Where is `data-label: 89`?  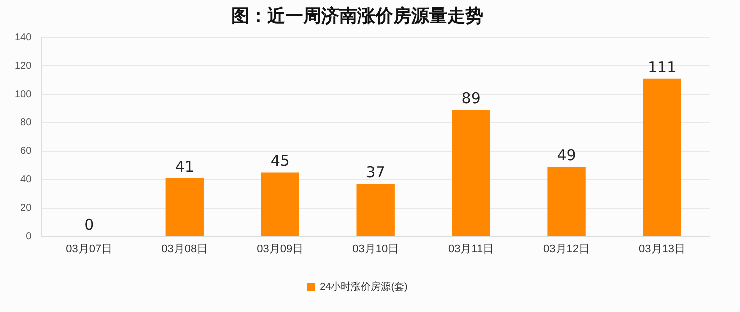
data-label: 89 is located at coordinates (471, 99).